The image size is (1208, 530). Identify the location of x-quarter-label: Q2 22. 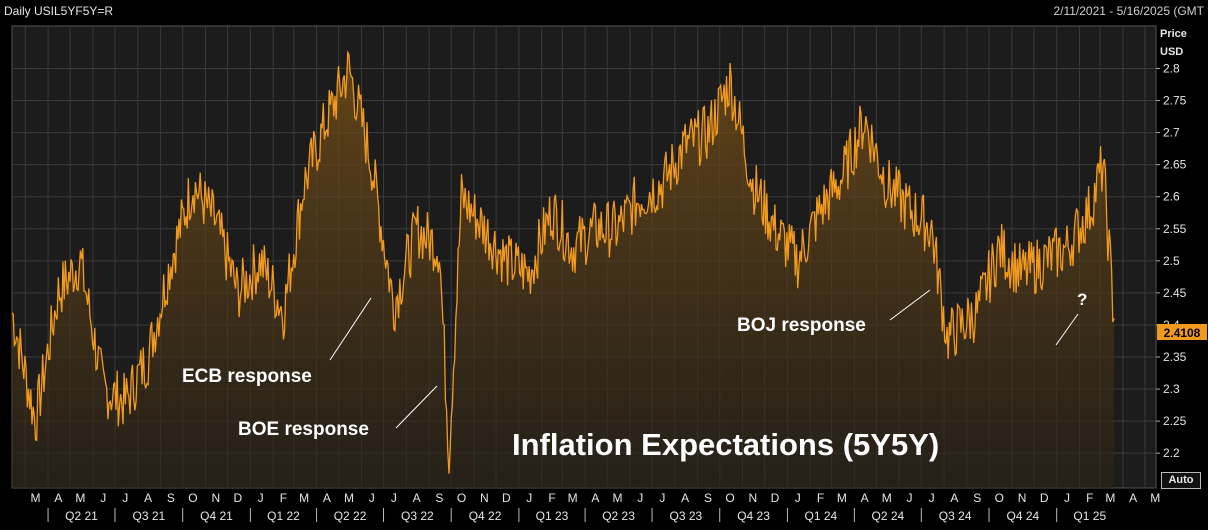
(350, 516).